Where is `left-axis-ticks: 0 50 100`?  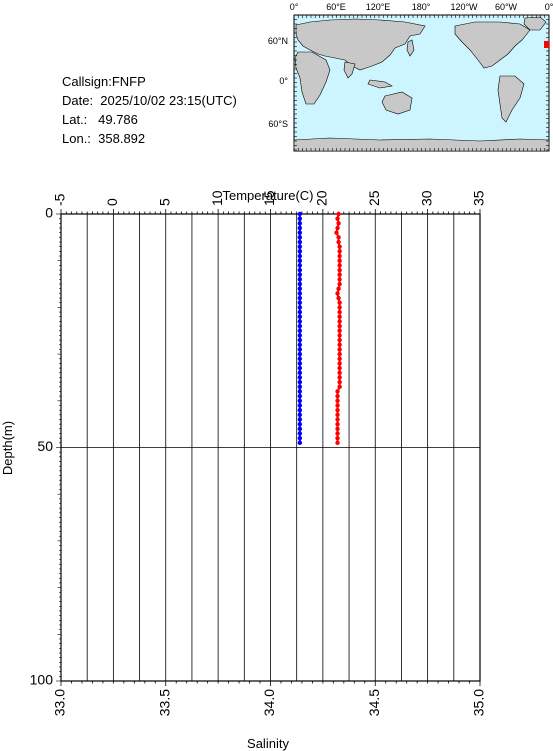 left-axis-ticks: 0 50 100 is located at coordinates (45, 446).